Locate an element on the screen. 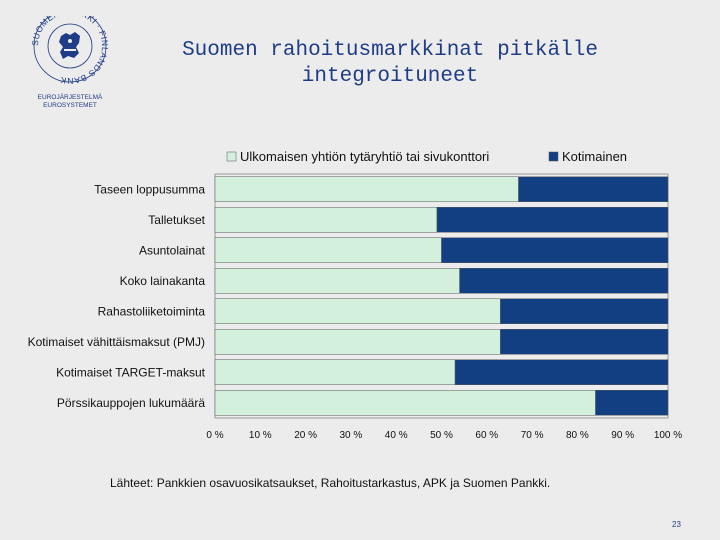 This screenshot has width=720, height=540. x-tick-label: 90 % is located at coordinates (622, 435).